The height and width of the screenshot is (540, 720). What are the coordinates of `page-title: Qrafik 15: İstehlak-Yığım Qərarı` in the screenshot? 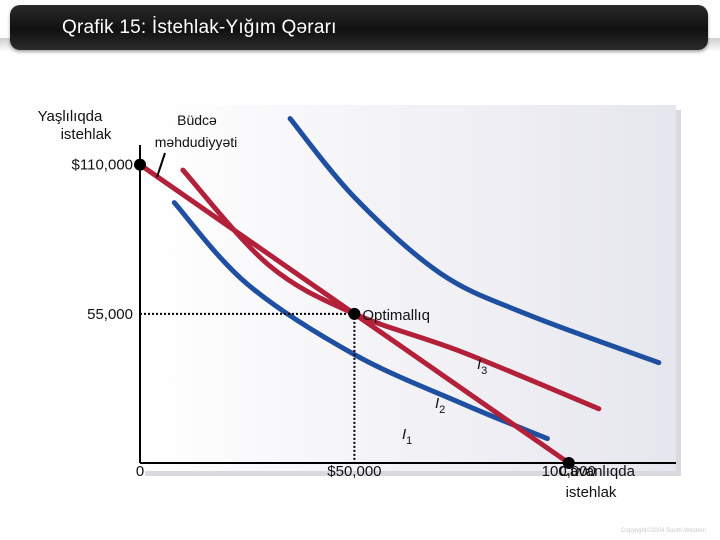 It's located at (199, 27).